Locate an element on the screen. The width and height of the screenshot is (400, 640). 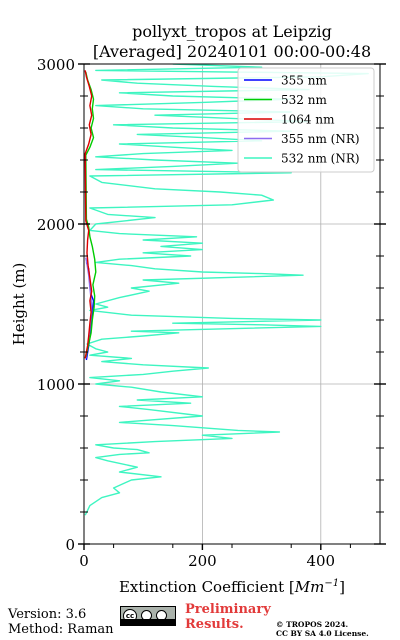
legend-label-355-nm: 355 nm is located at coordinates (304, 81).